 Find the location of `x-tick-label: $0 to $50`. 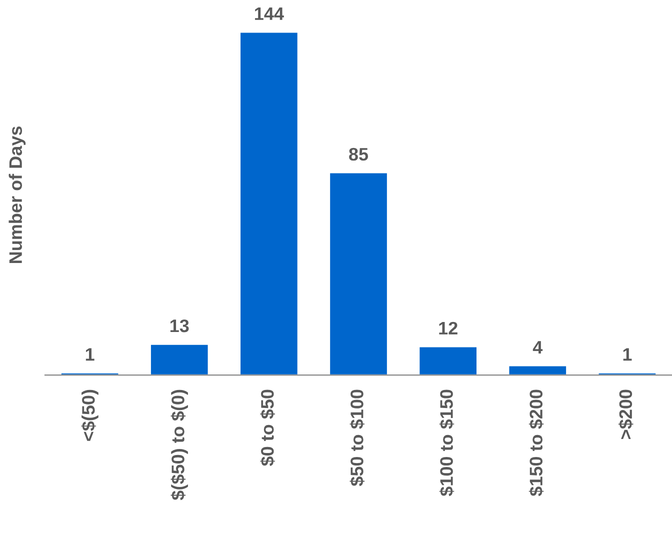

x-tick-label: $0 to $50 is located at coordinates (267, 428).